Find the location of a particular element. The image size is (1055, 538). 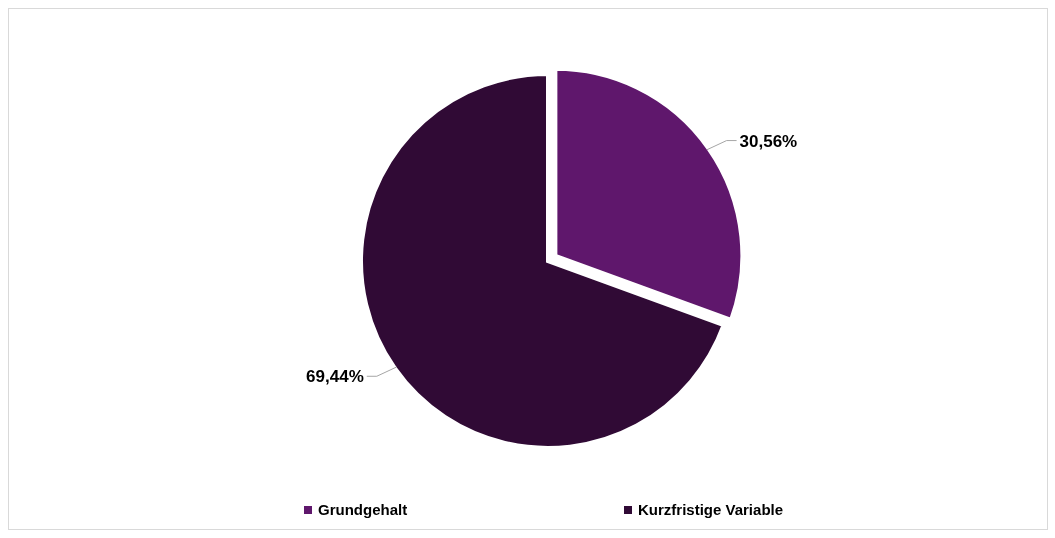

data-label: 30,56% is located at coordinates (768, 141).